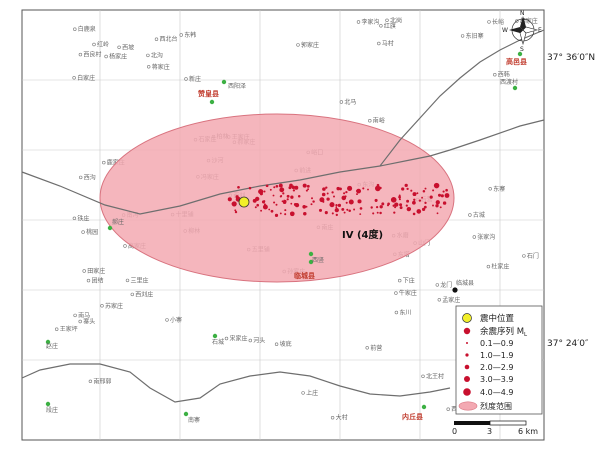 This screenshot has height=452, width=600. Describe the element at coordinates (489, 431) in the screenshot. I see `scale-label-mid: 3` at that location.